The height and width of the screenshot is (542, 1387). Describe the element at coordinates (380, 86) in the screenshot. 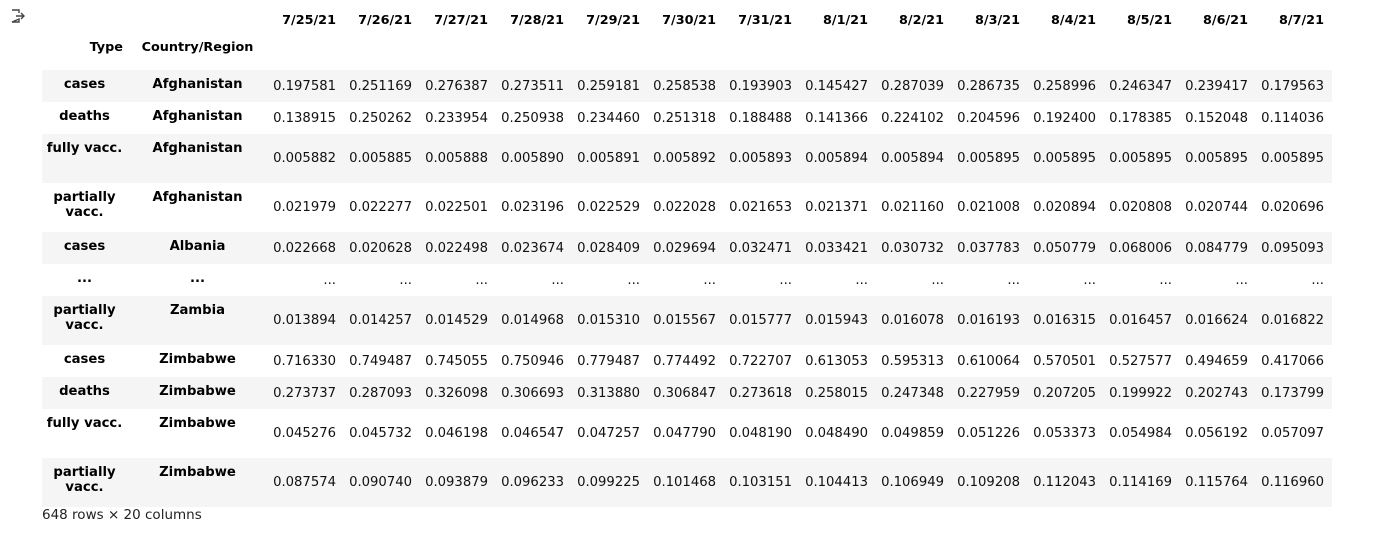

I see `table-cell: 0.251169` at that location.